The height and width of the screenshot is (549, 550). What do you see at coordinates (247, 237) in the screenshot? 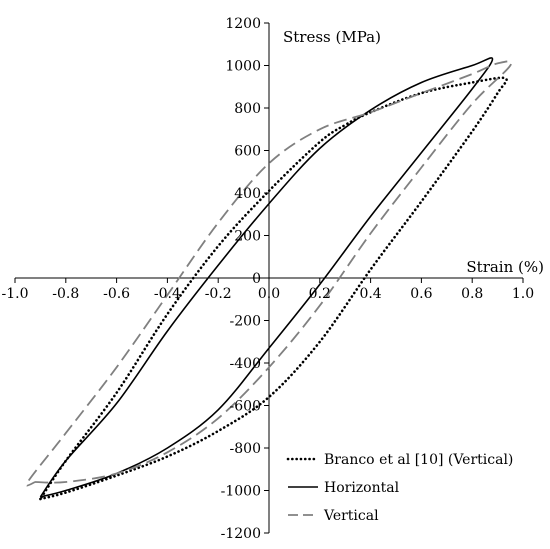
I see `y-tick-label: 200` at bounding box center [247, 237].